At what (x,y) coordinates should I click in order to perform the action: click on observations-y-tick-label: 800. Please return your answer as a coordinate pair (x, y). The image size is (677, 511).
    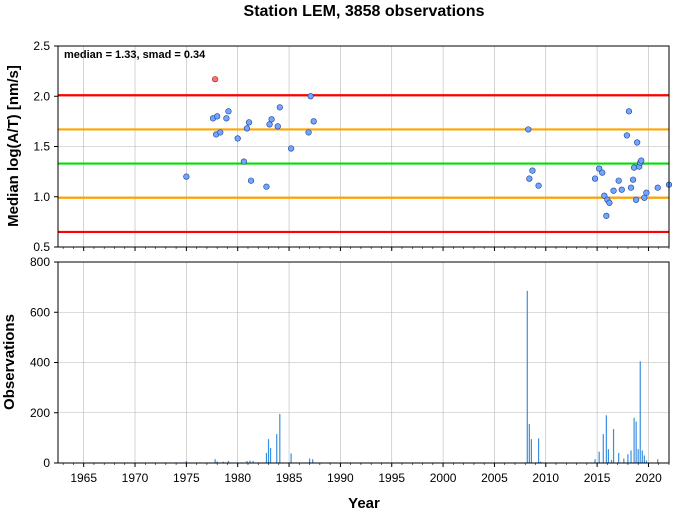
    Looking at the image, I should click on (40, 262).